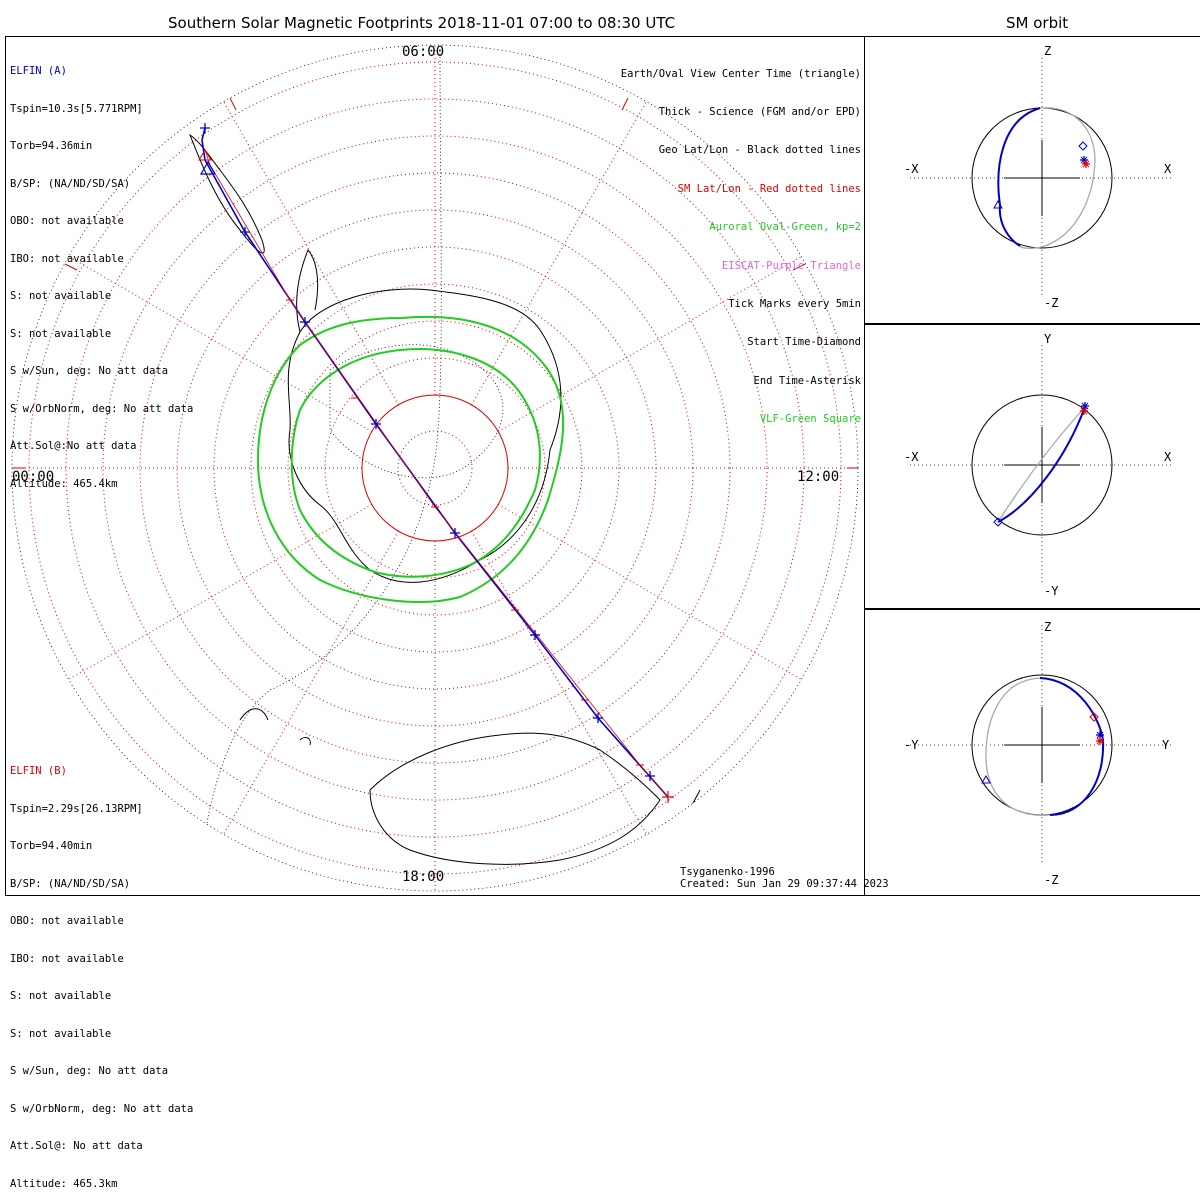  What do you see at coordinates (67, 958) in the screenshot?
I see `elfin-b-line: IBO: not available` at bounding box center [67, 958].